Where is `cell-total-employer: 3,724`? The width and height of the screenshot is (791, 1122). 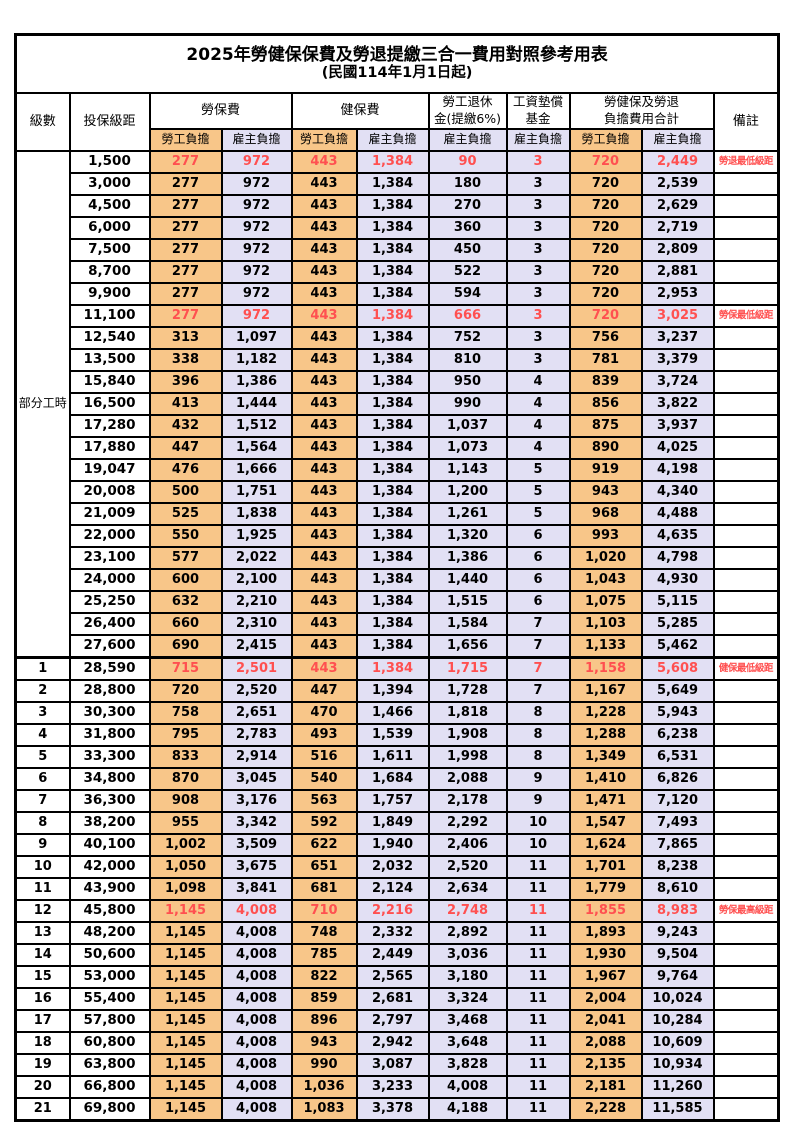 cell-total-employer: 3,724 is located at coordinates (677, 382).